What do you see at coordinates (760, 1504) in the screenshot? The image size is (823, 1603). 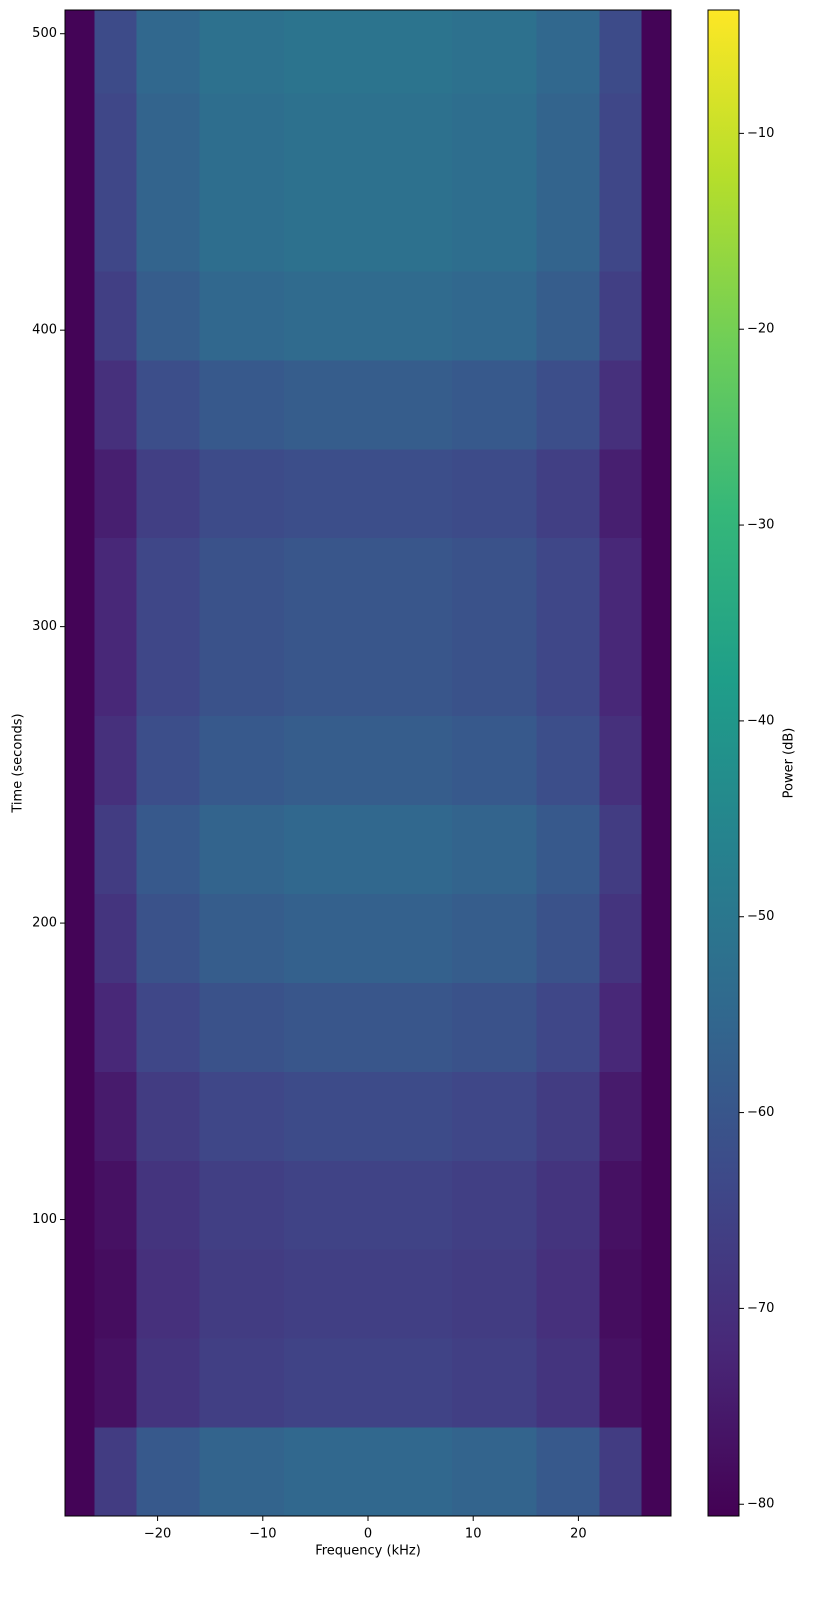 I see `colorbar-tick-label: −80` at bounding box center [760, 1504].